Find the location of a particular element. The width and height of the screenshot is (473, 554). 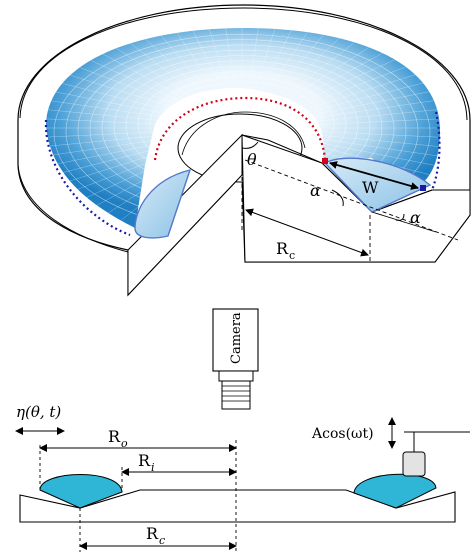

camera-body is located at coordinates (235, 340).